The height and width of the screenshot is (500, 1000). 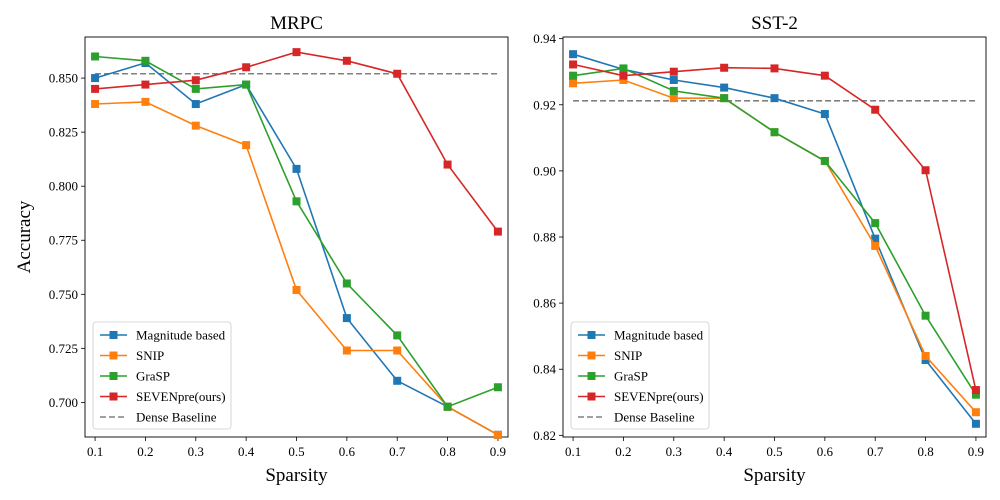 What do you see at coordinates (659, 396) in the screenshot?
I see `legend-label: SEVENpre(ours)` at bounding box center [659, 396].